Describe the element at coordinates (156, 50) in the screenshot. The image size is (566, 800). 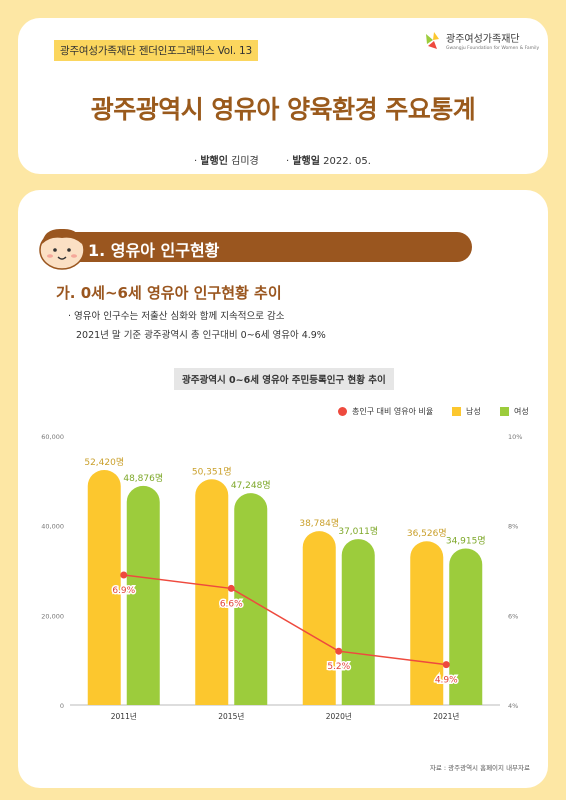
I see `volume-tag: 광주여성가족재단 젠더인포그래픽스 Vol. 13` at that location.